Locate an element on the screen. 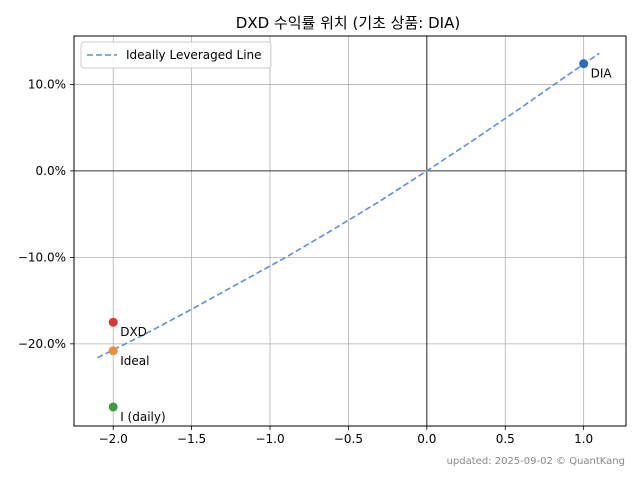 The image size is (640, 480). y-tick-label: 10.0% is located at coordinates (47, 84).